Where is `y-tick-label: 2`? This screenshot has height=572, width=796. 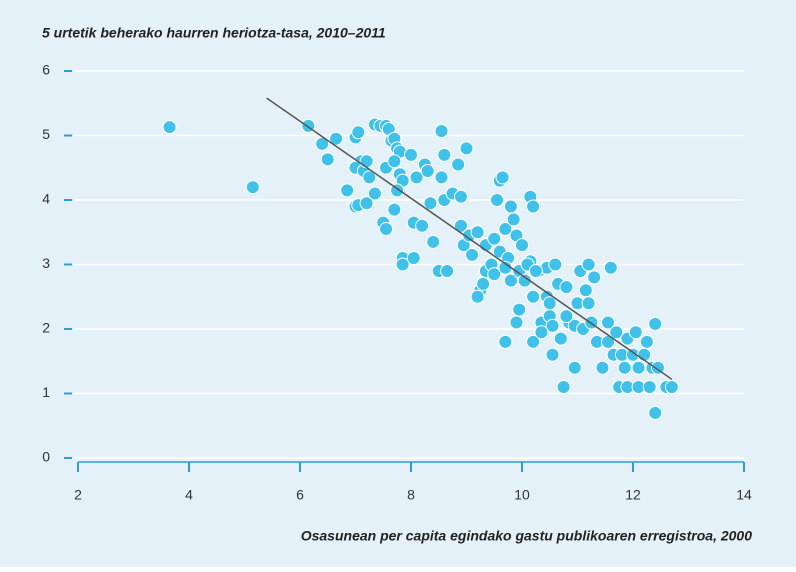
y-tick-label: 2 is located at coordinates (46, 328).